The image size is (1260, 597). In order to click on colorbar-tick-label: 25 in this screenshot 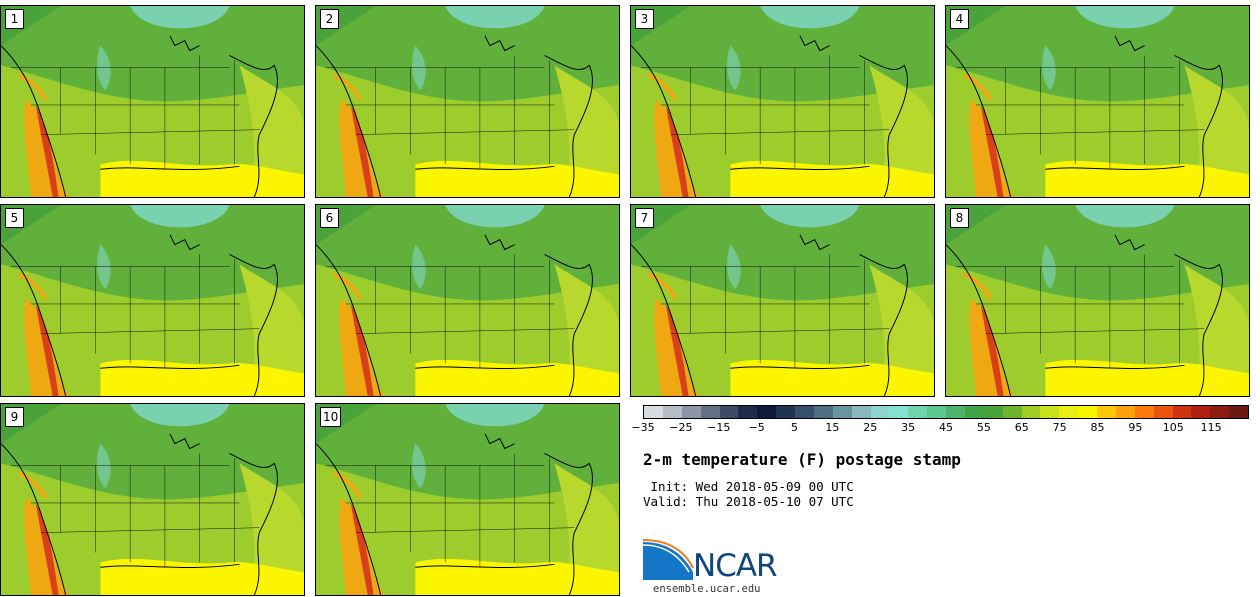, I will do `click(870, 427)`.